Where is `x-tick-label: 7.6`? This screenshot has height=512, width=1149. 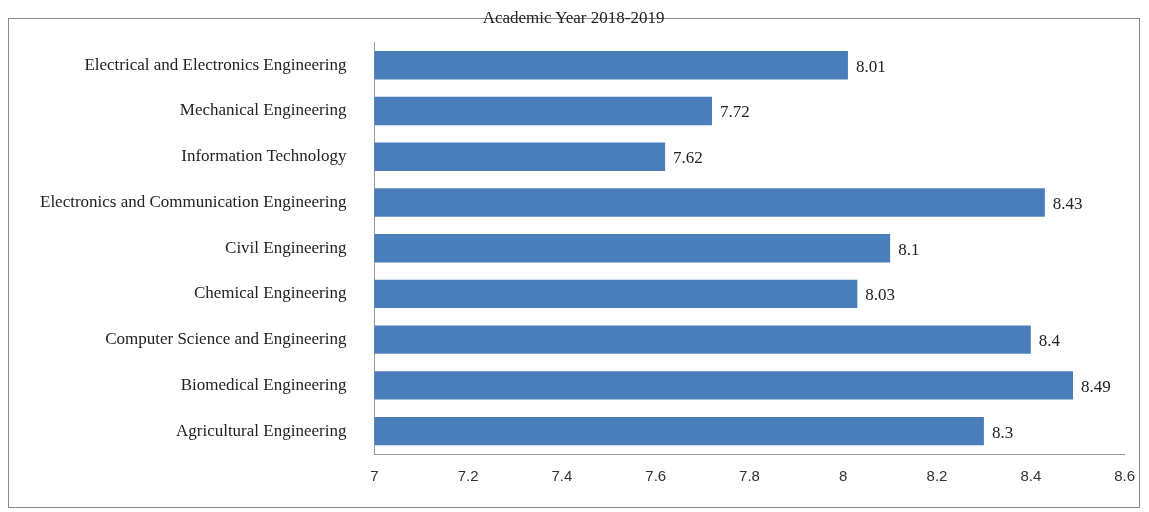
x-tick-label: 7.6 is located at coordinates (656, 476).